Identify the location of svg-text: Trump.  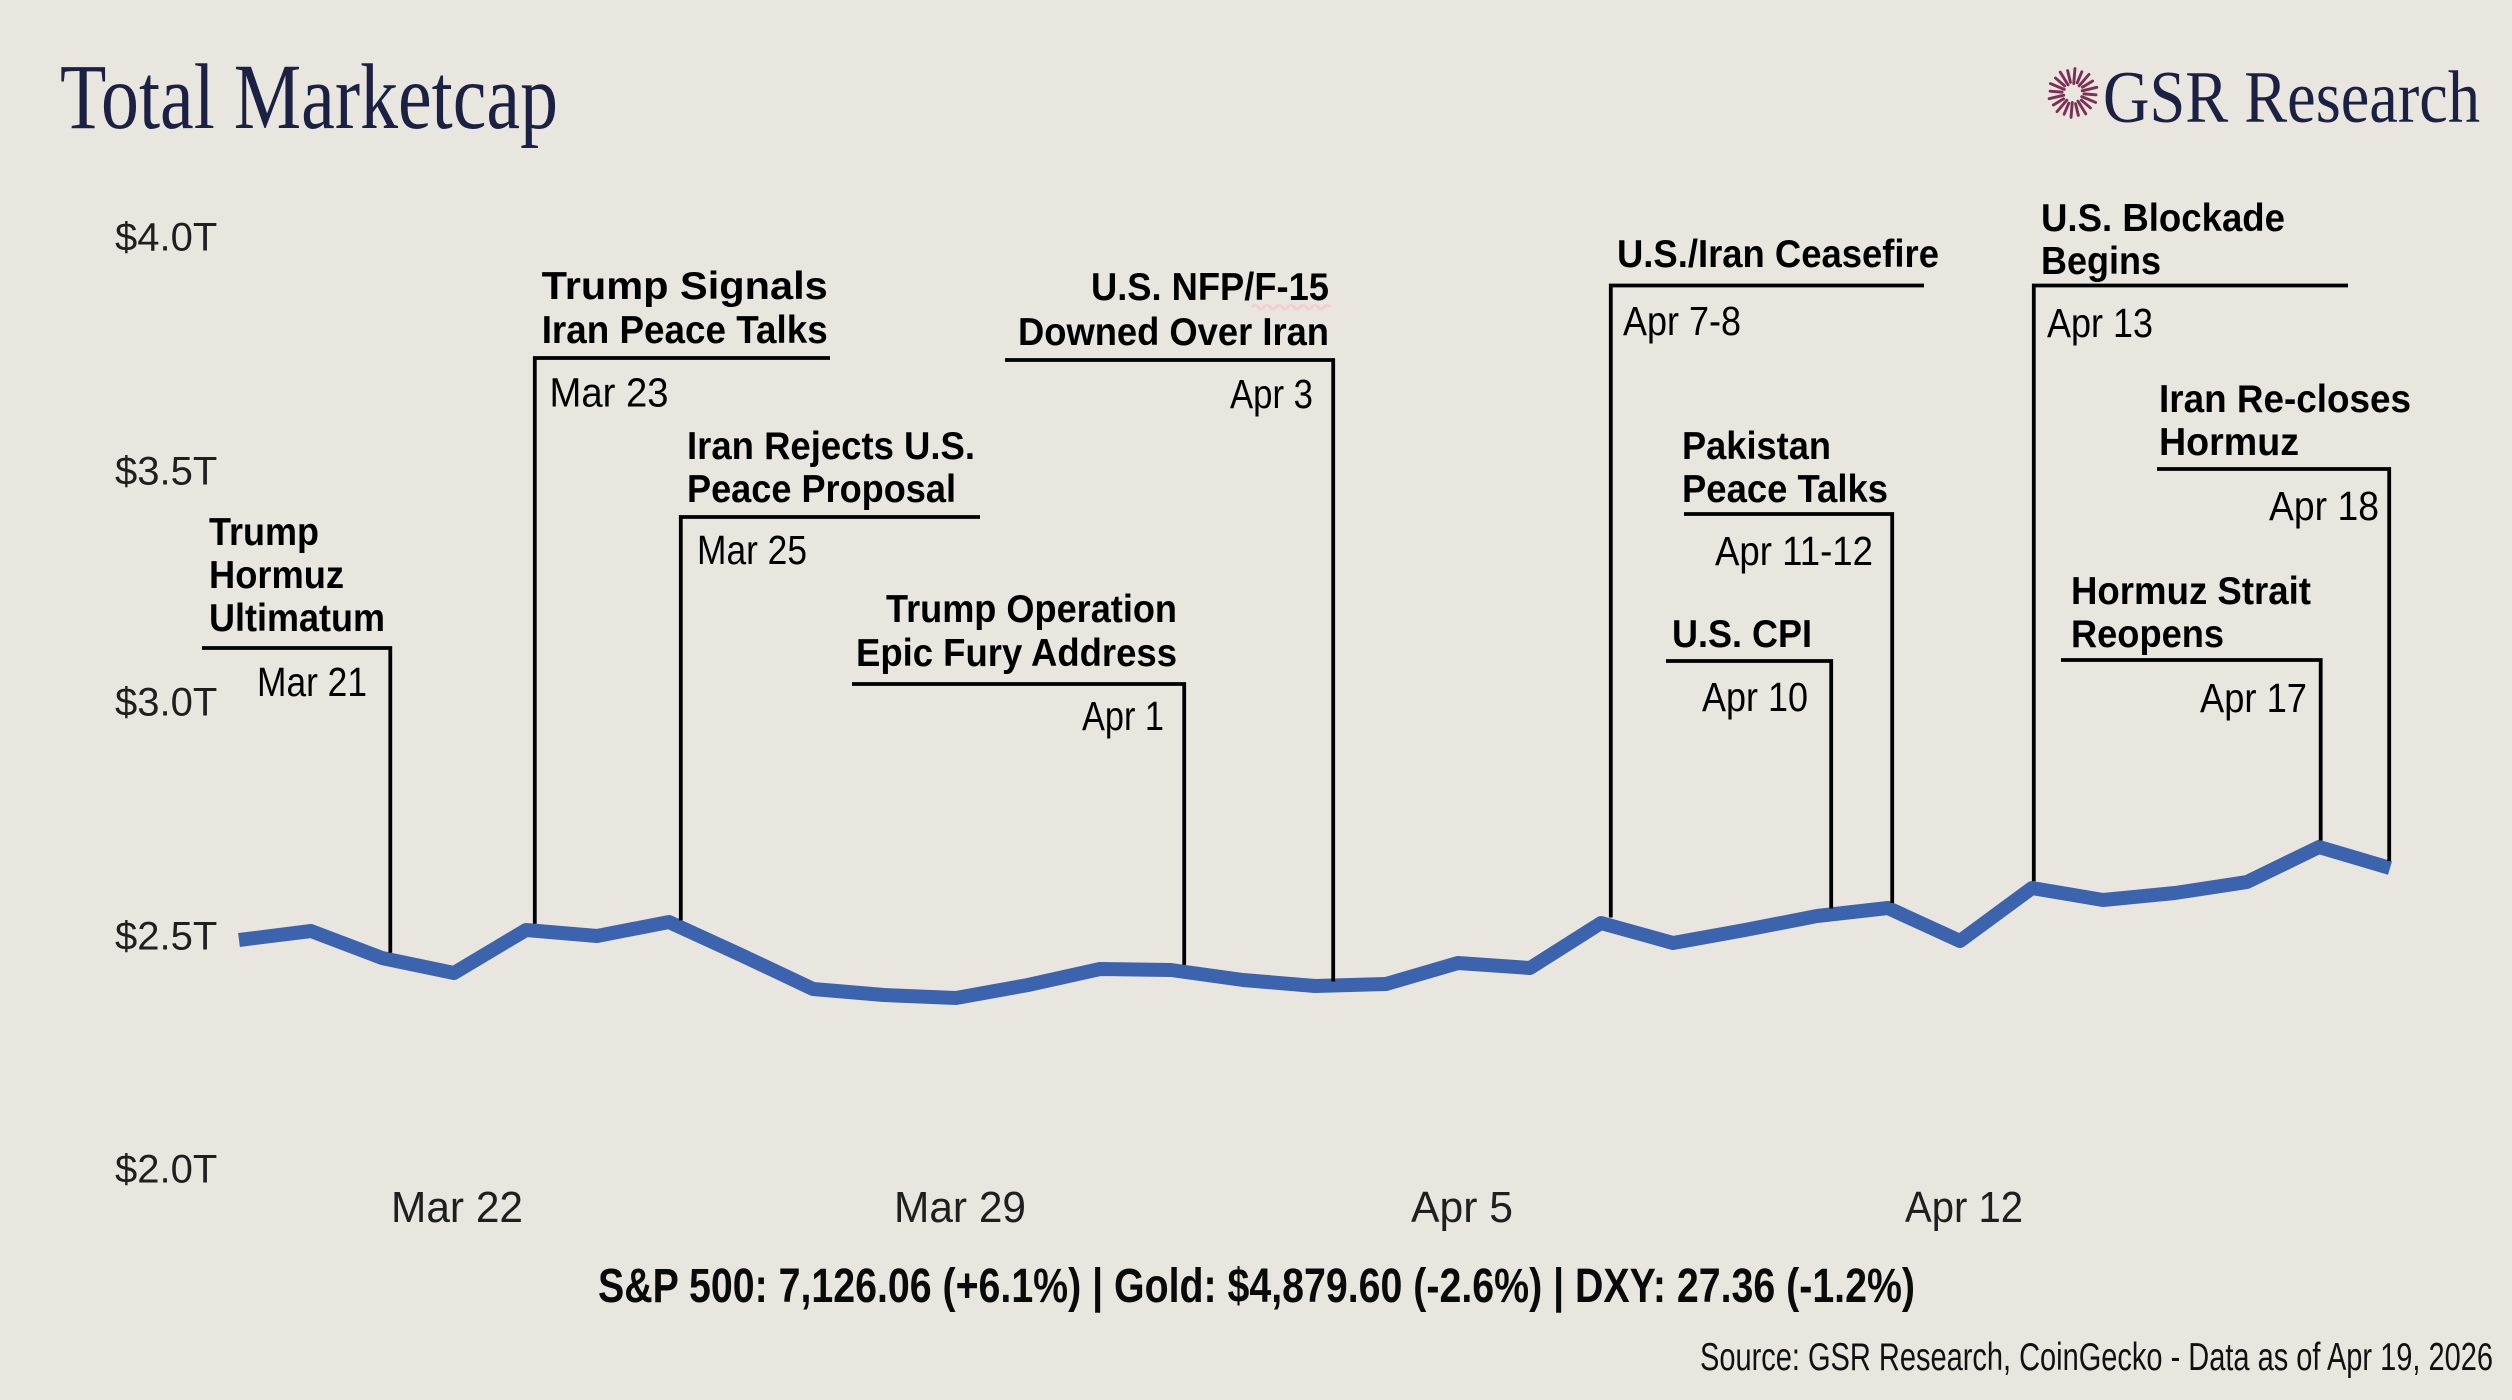
(264, 532).